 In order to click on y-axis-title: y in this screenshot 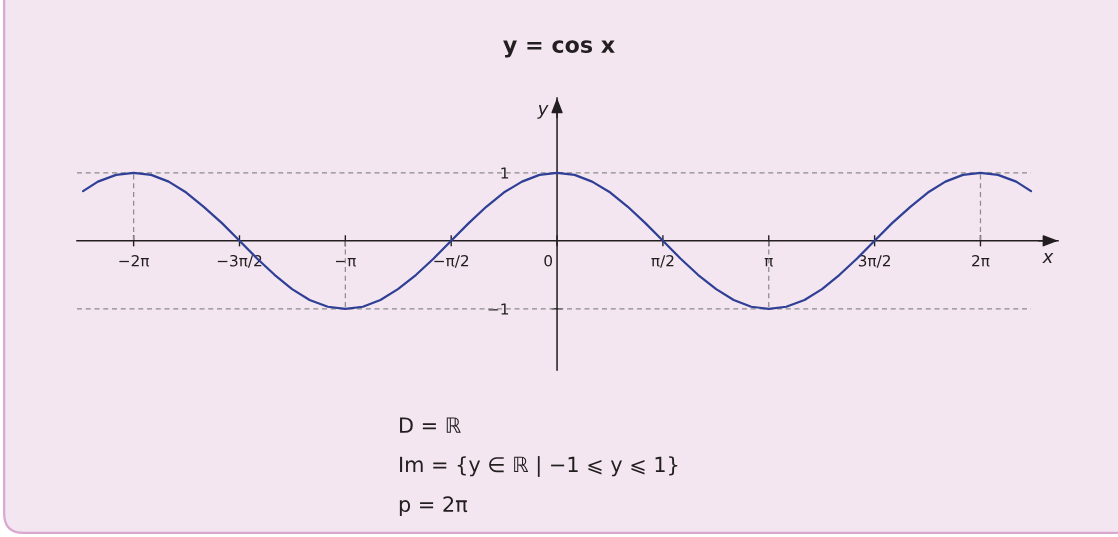, I will do `click(543, 112)`.